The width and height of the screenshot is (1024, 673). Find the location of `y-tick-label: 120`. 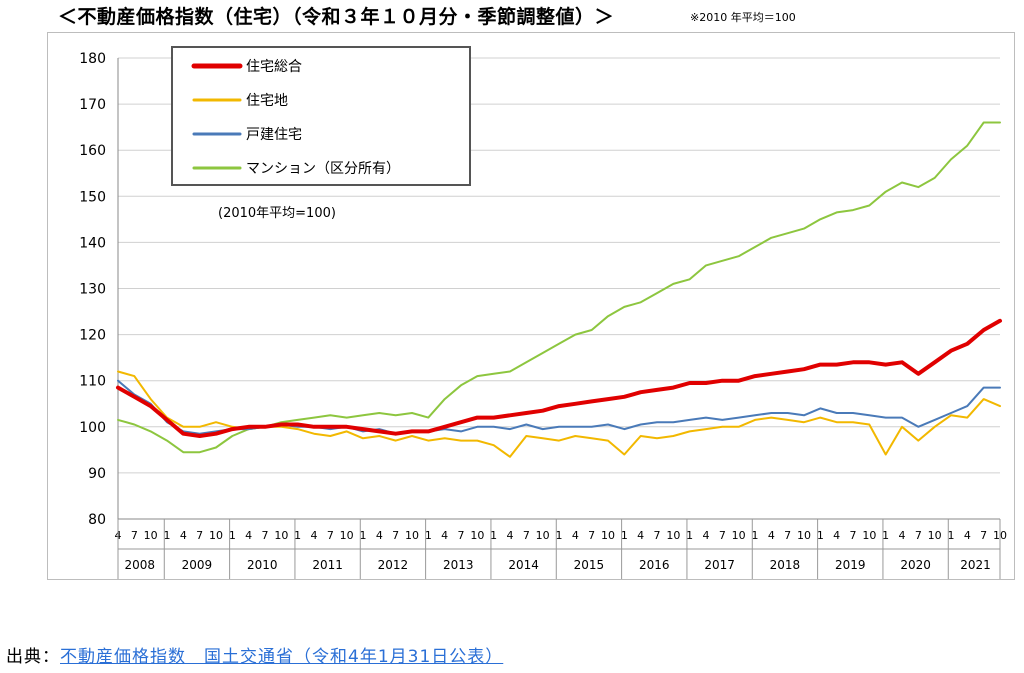

y-tick-label: 120 is located at coordinates (92, 336).